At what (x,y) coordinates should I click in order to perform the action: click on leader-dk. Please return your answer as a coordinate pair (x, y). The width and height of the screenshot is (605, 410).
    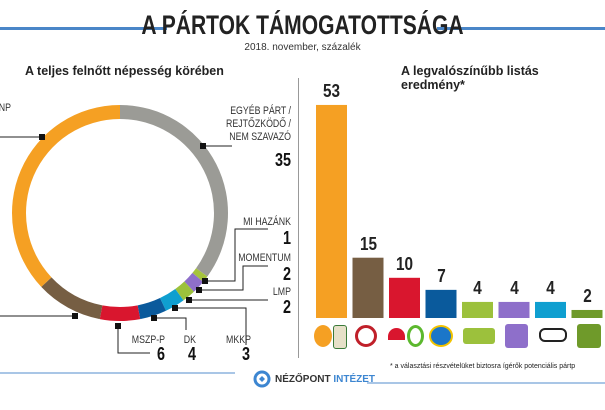
    Looking at the image, I should click on (170, 323).